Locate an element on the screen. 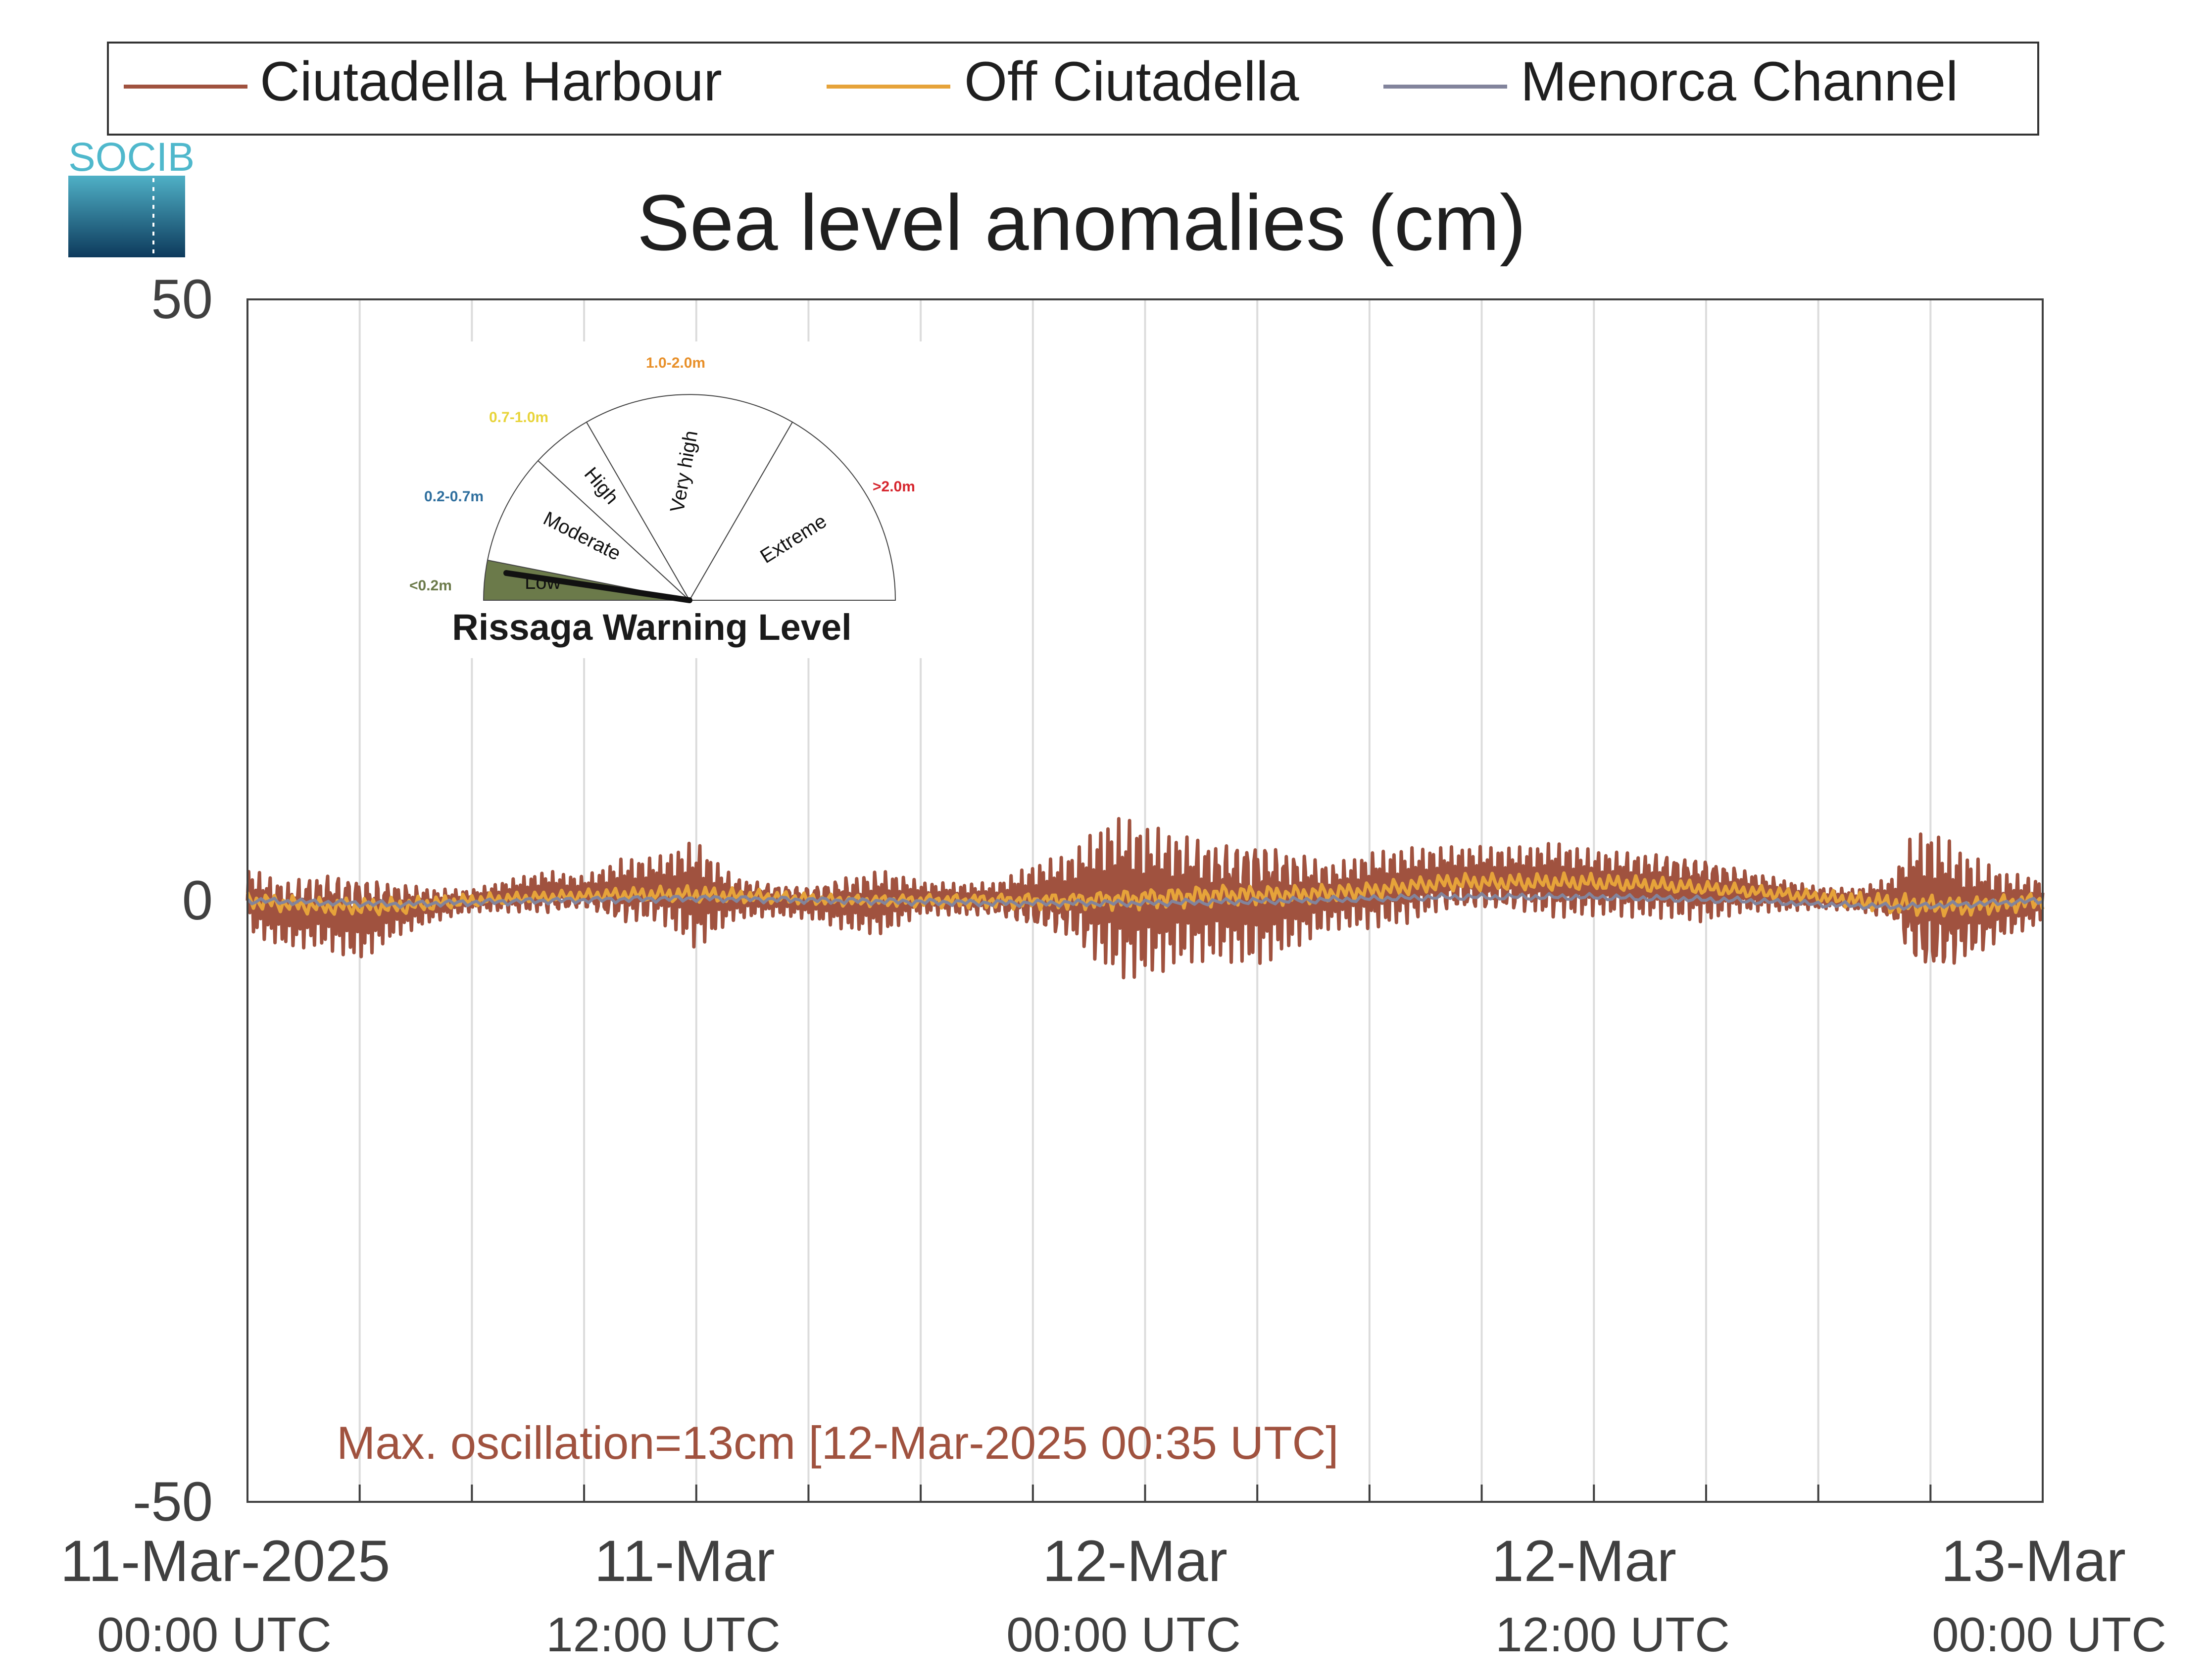 The image size is (2209, 1680). ytick-label-bottom: -50 is located at coordinates (173, 1502).